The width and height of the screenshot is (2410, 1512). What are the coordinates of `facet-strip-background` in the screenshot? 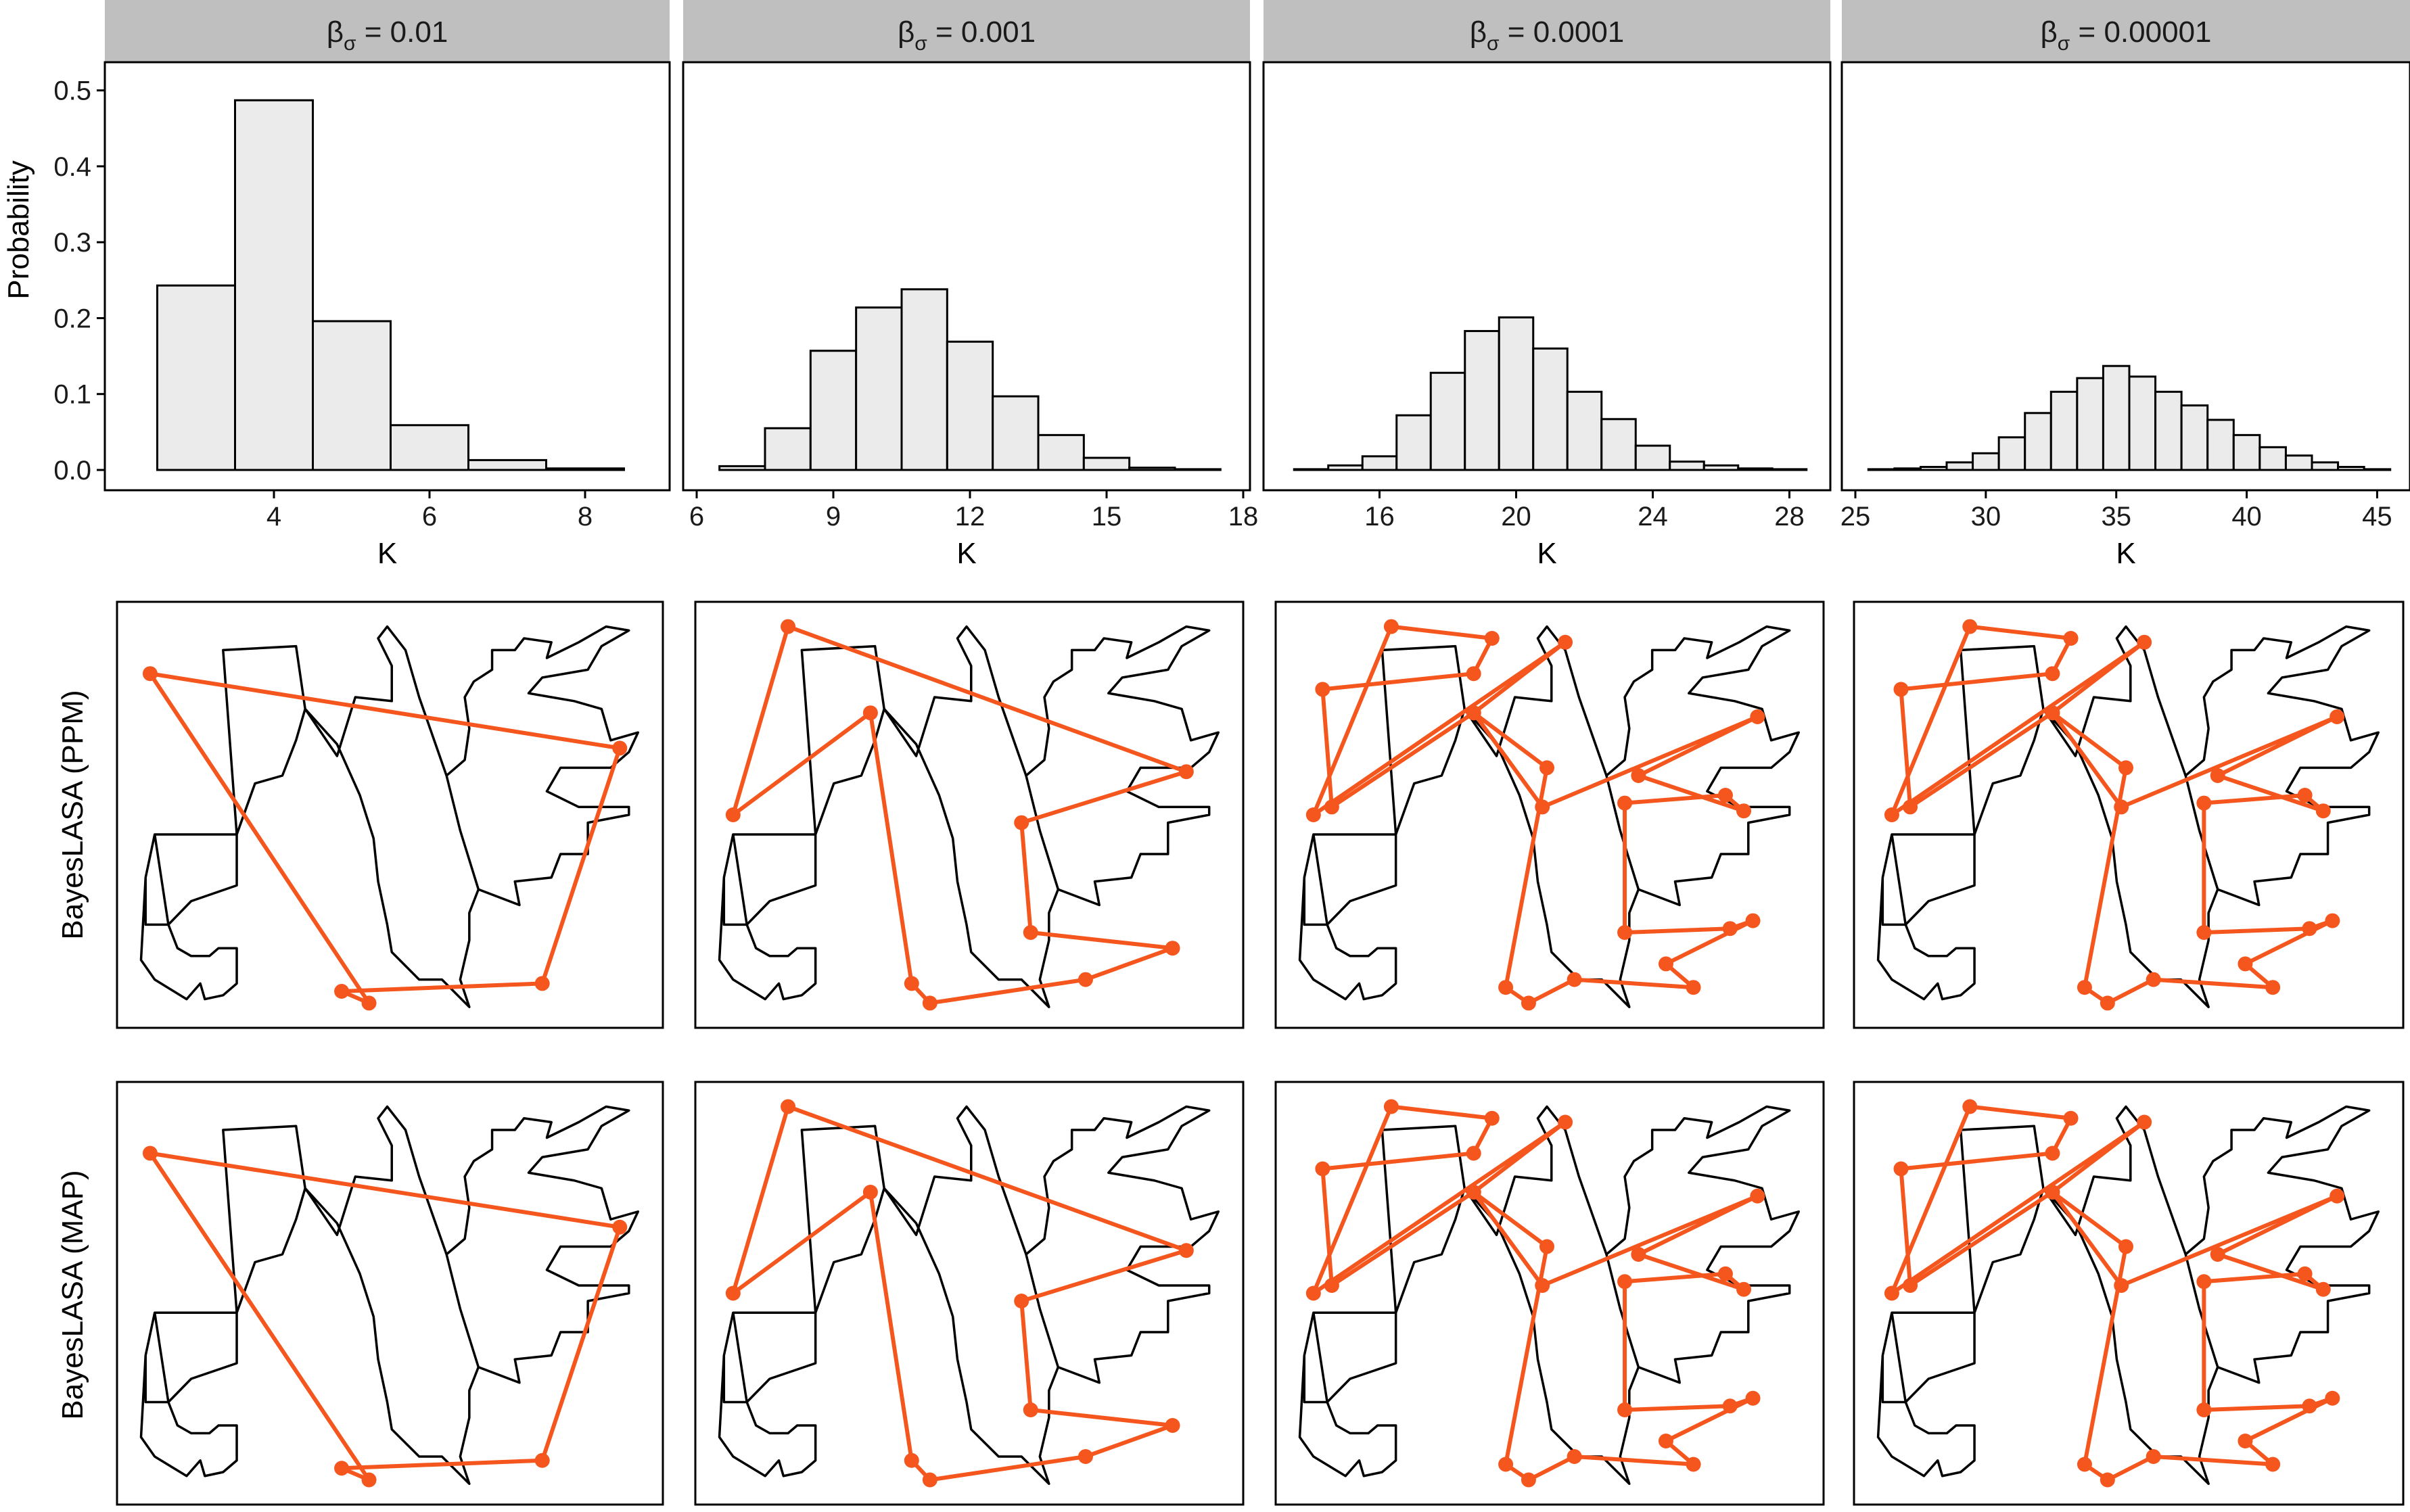 It's located at (387, 31).